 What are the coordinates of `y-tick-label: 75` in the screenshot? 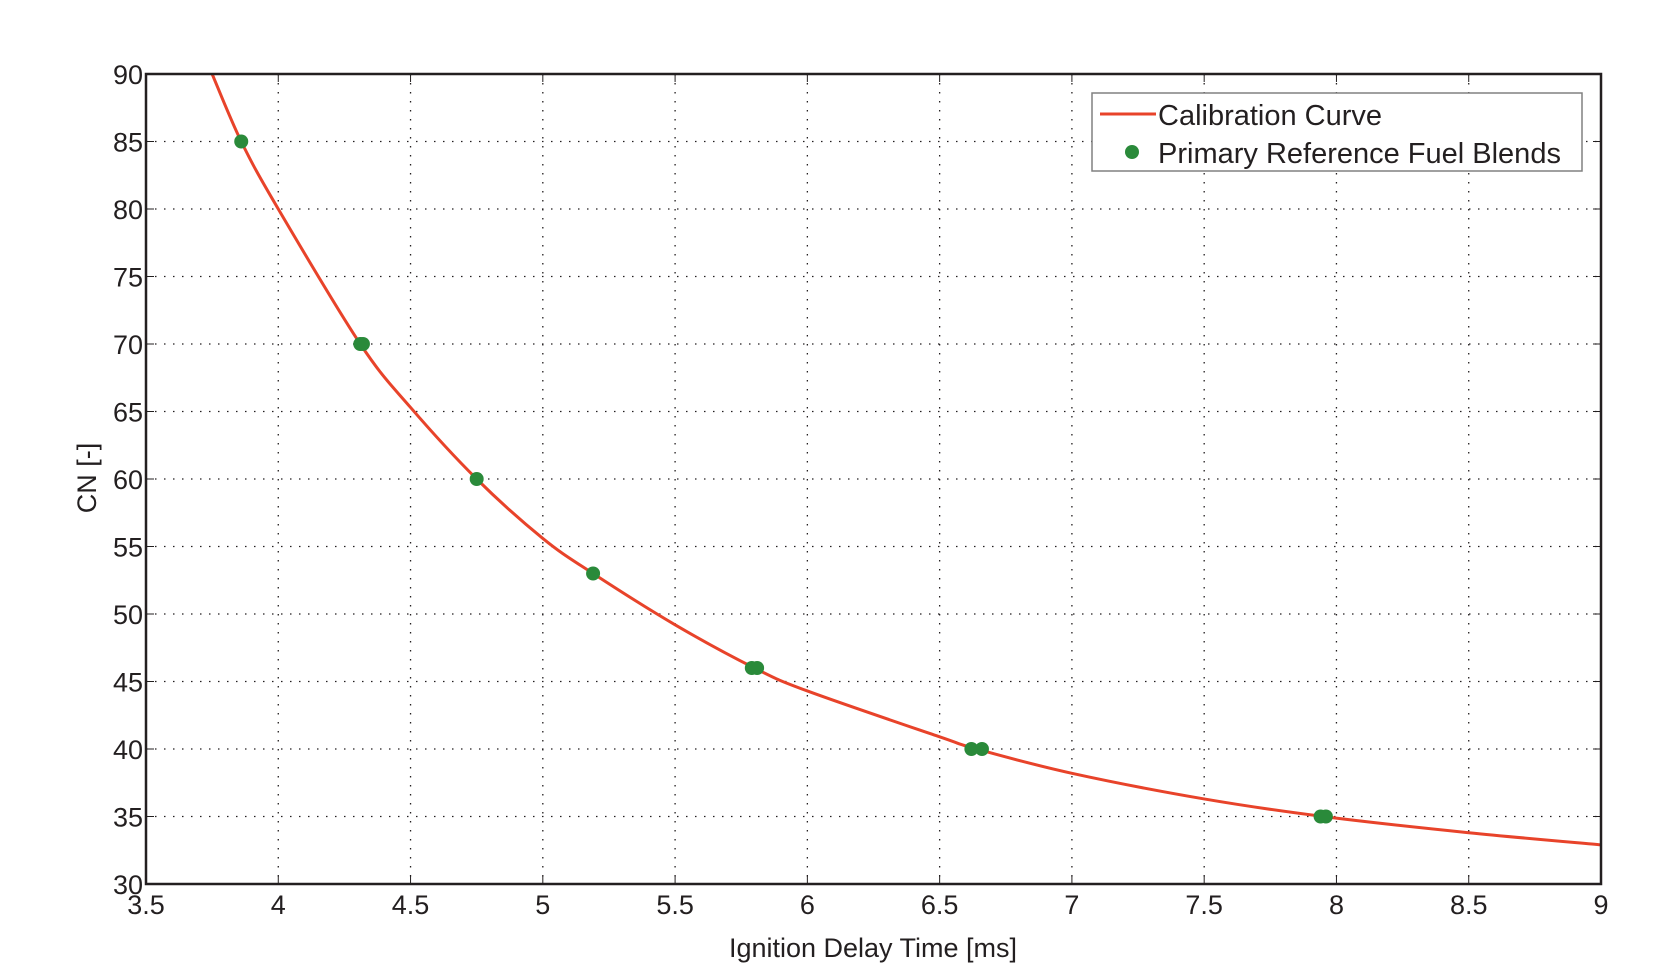 It's located at (128, 278).